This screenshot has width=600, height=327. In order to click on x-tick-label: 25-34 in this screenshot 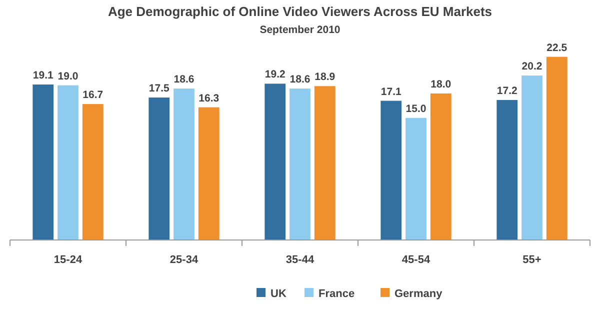, I will do `click(184, 260)`.